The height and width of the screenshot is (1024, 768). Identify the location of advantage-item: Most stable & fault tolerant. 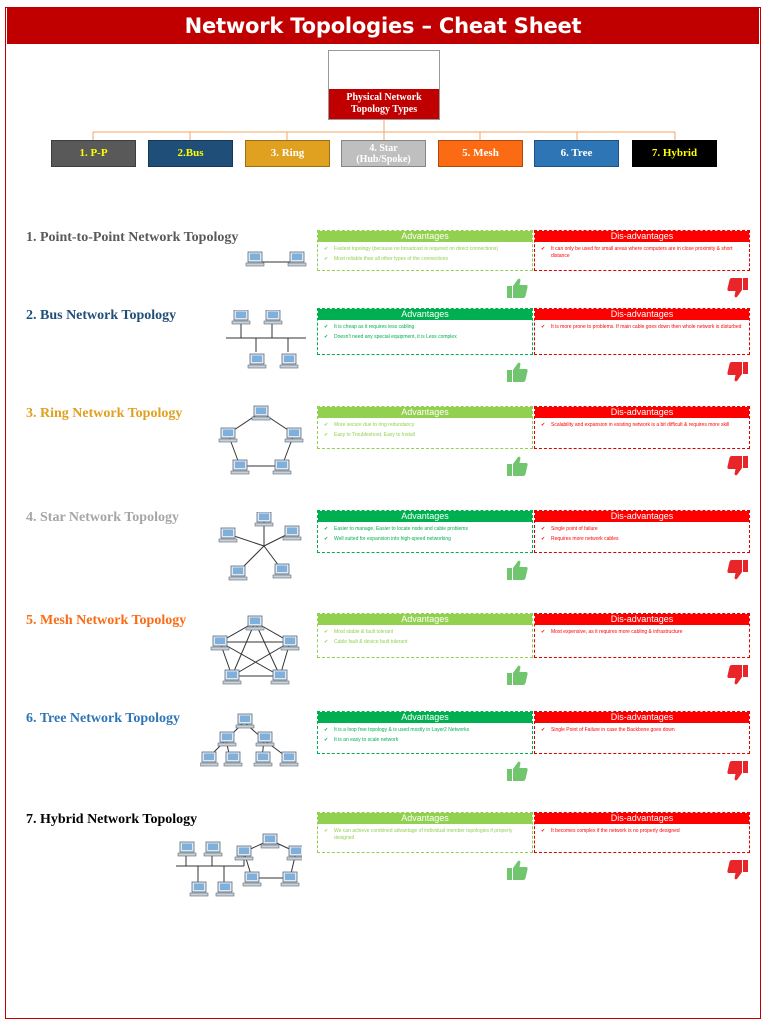
(425, 632).